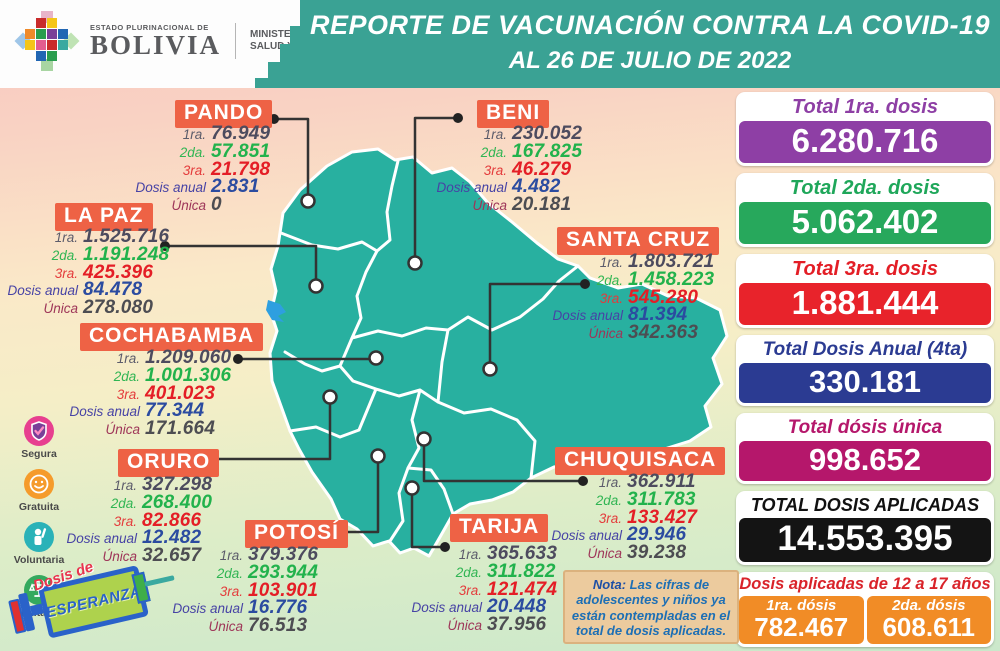  What do you see at coordinates (801, 620) in the screenshot?
I see `age-group-cell-1st: 1ra. dósis 782.467` at bounding box center [801, 620].